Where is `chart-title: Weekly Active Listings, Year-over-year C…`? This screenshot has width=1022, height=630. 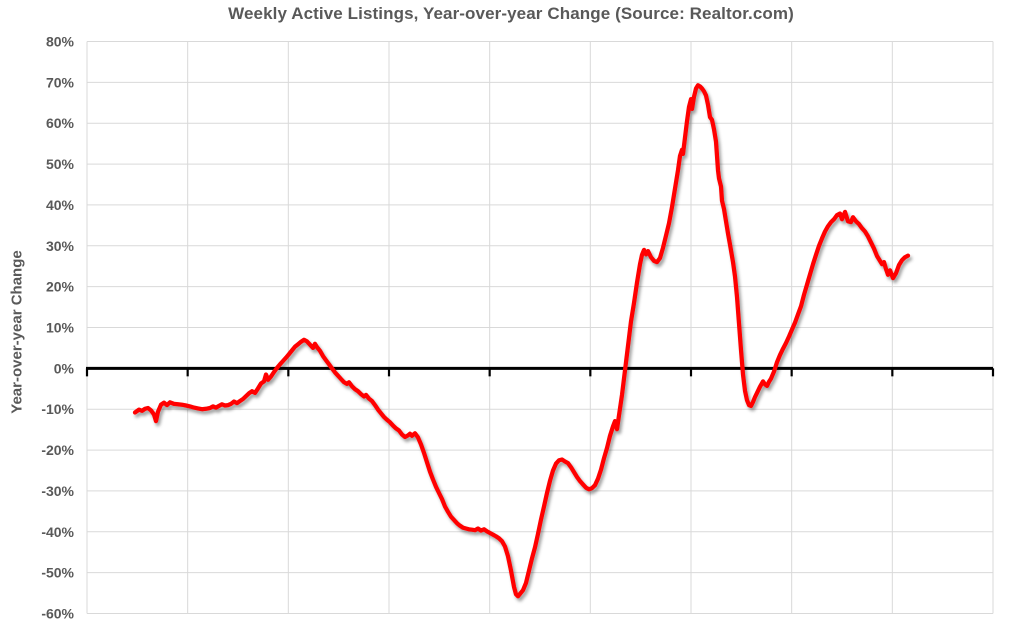
chart-title: Weekly Active Listings, Year-over-year C… is located at coordinates (511, 13).